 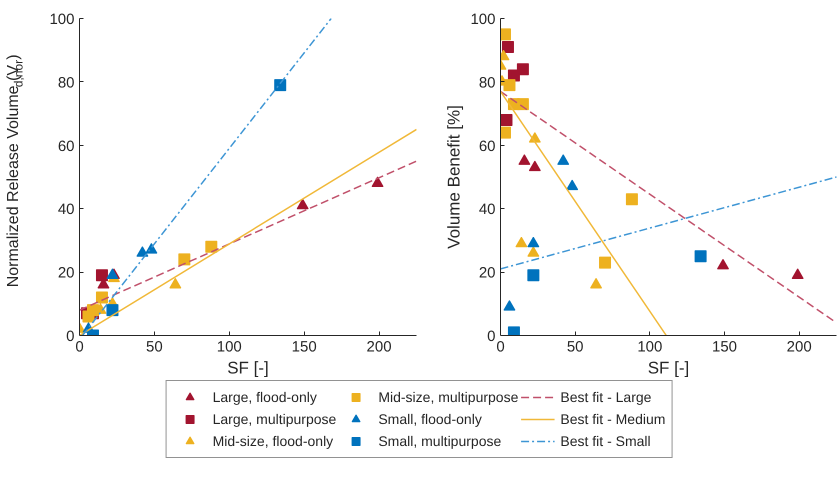 I want to click on legend-label: Mid-size, flood-only, so click(x=273, y=441).